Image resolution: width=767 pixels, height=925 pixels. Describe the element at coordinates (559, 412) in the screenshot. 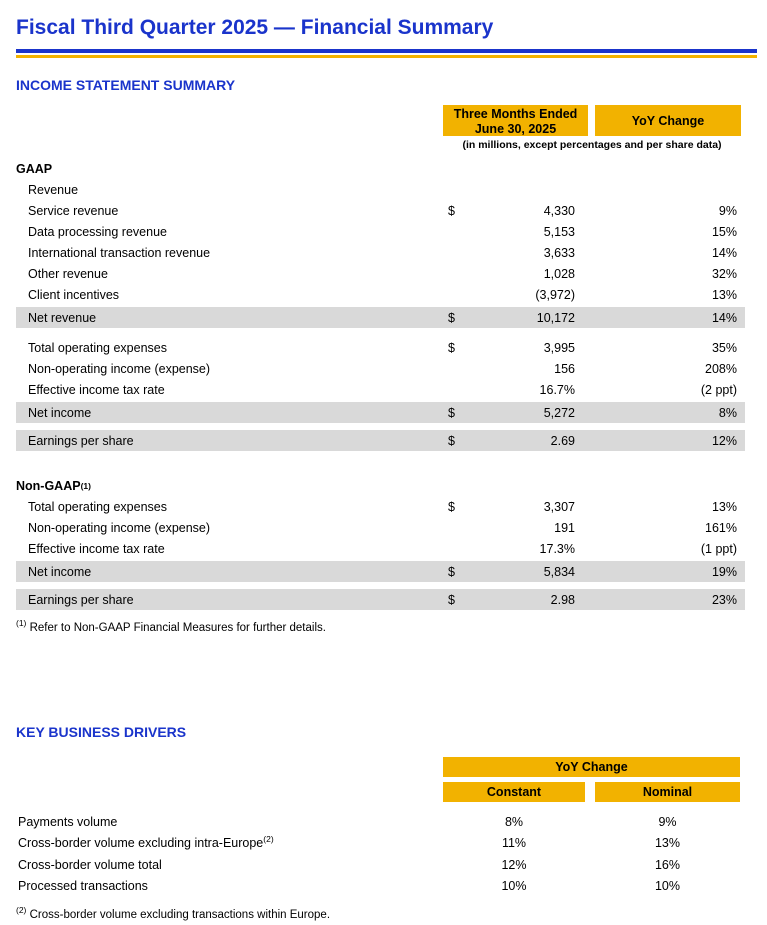

I see `amount-value: 5,272` at that location.